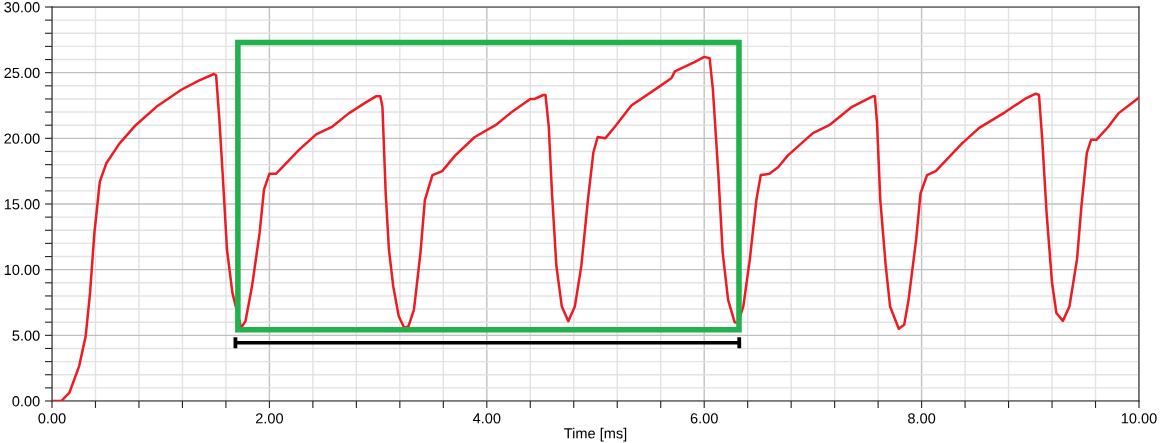 Image resolution: width=1165 pixels, height=443 pixels. I want to click on y-tick-label: 30.00, so click(22, 7).